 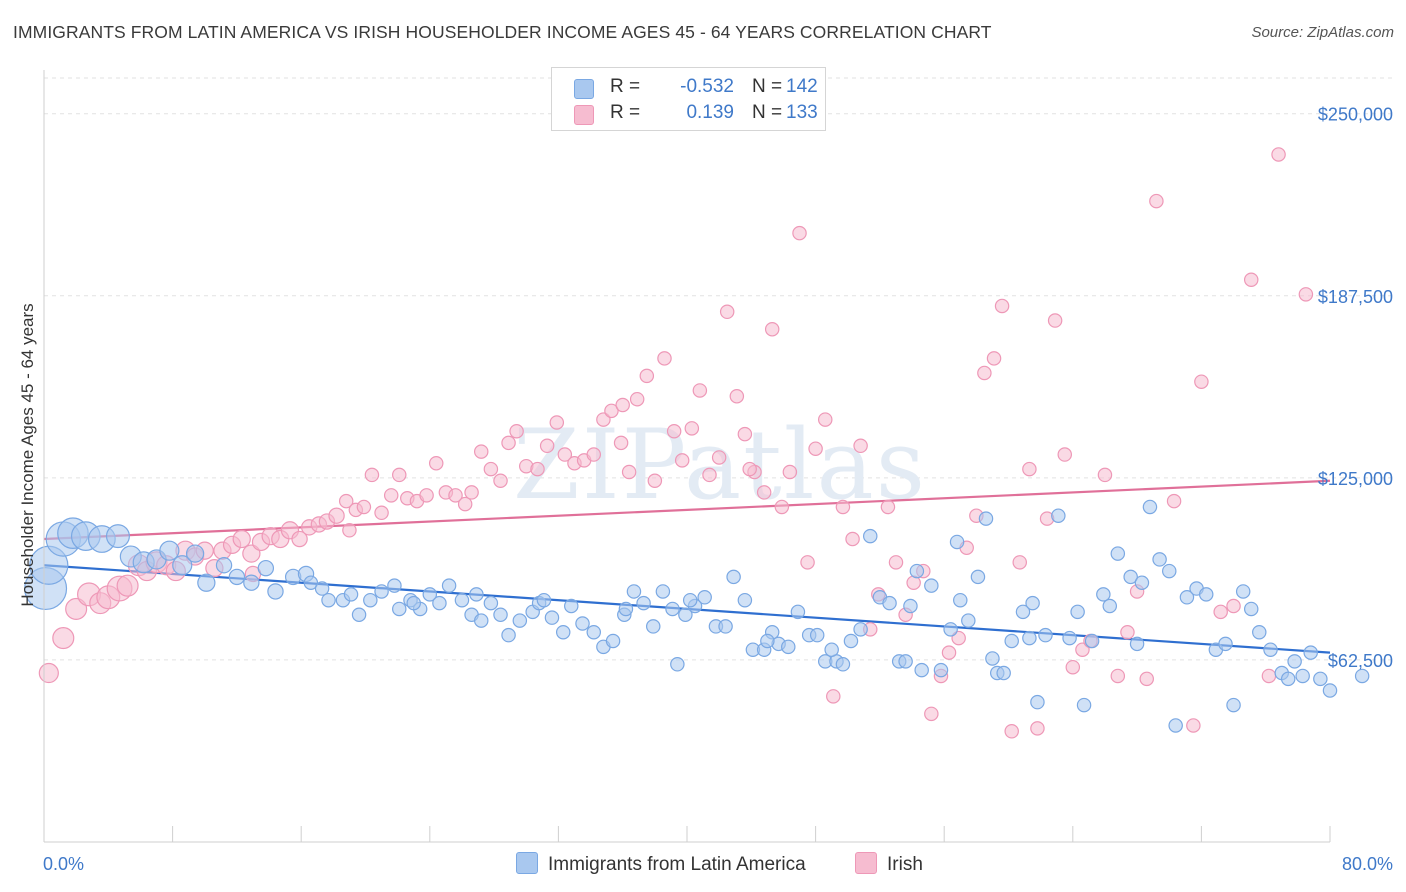 What do you see at coordinates (1355, 388) in the screenshot?
I see `y-tick-labels: $62,500 $125,000 $187,500 $250,000` at bounding box center [1355, 388].